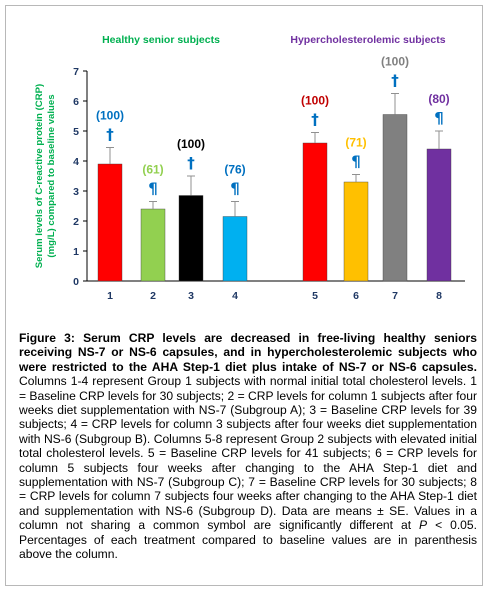  I want to click on x-tick-label-5: 5, so click(315, 296).